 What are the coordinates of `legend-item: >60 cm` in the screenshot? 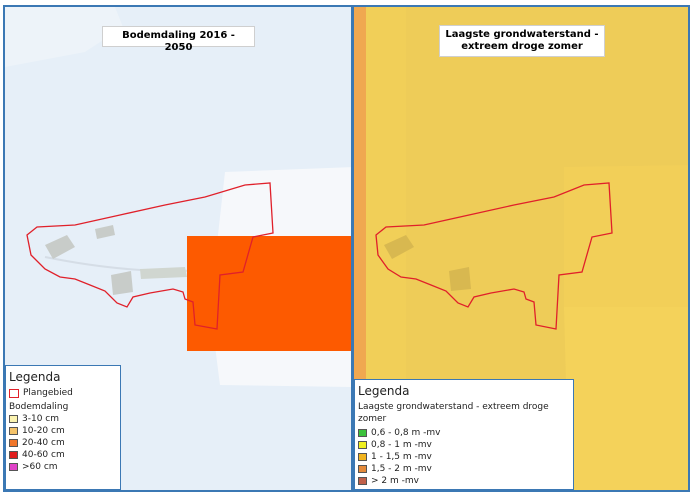 It's located at (63, 467).